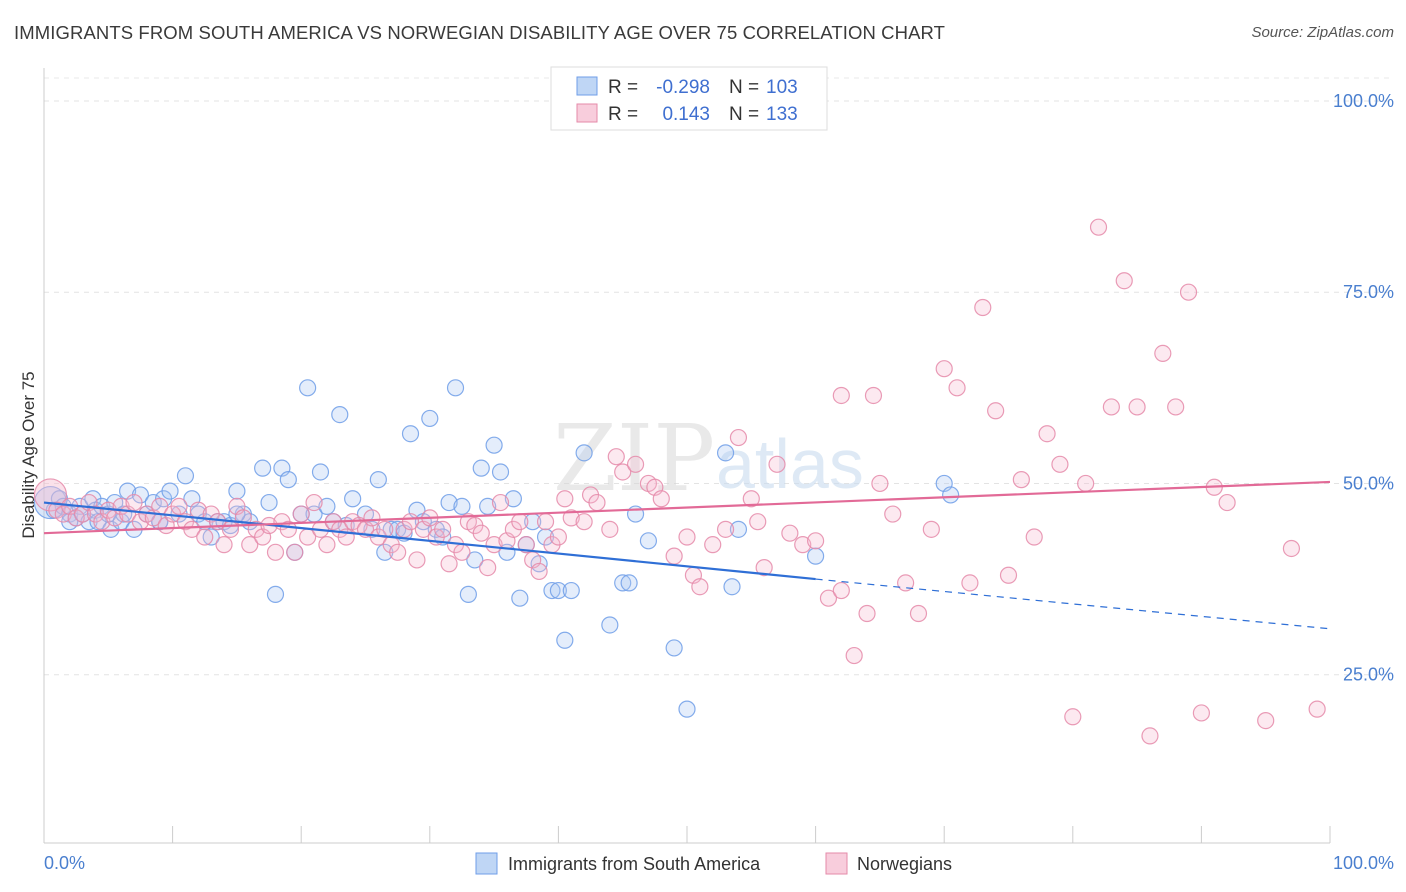 The width and height of the screenshot is (1406, 892). I want to click on stats-legend: R = -0.298 N = 103 R = 0.143 N = 133, so click(689, 98).